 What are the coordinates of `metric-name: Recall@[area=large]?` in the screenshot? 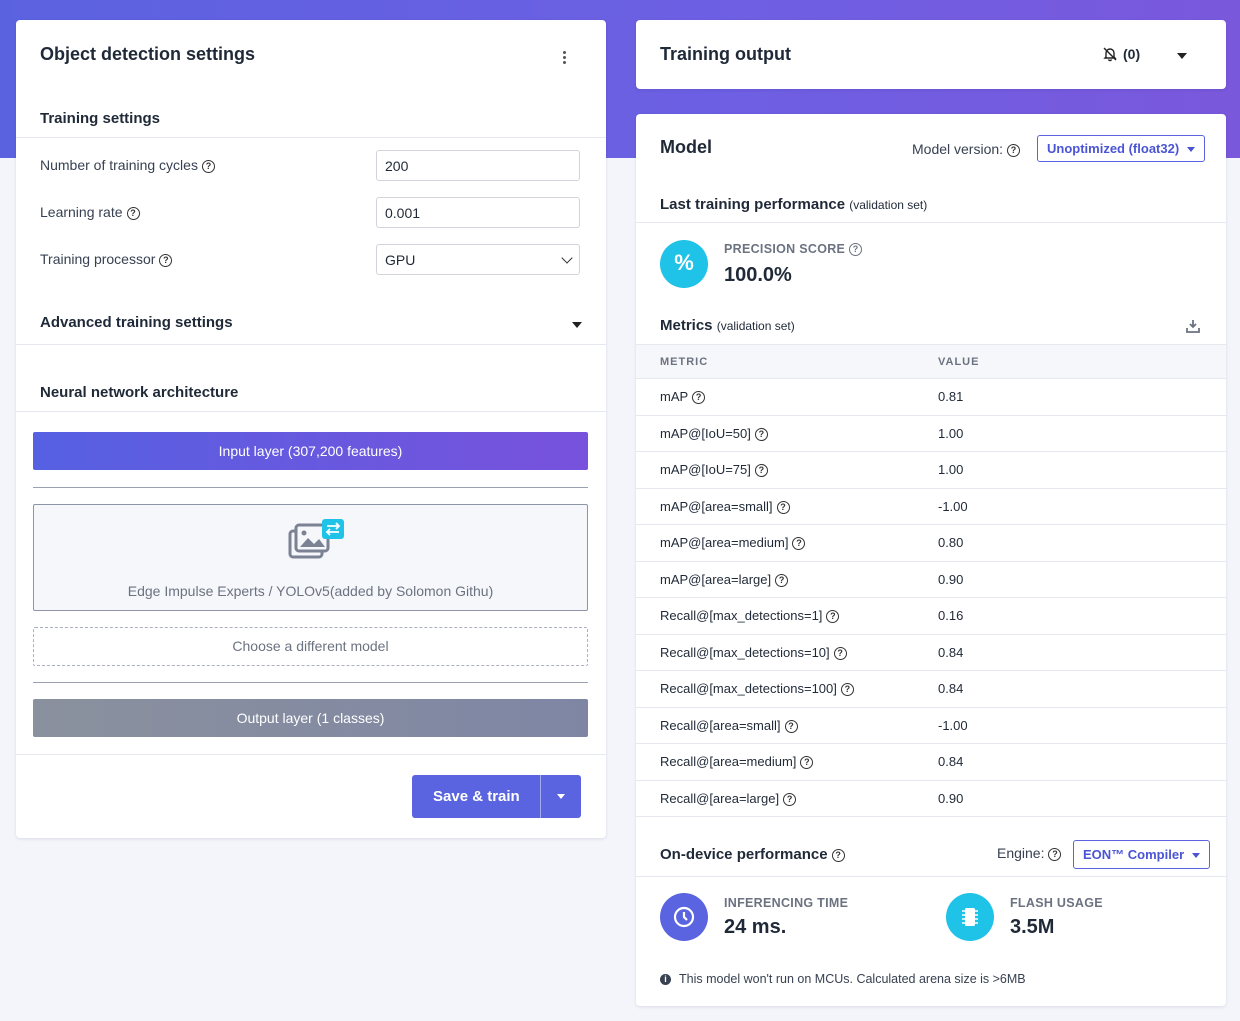 It's located at (787, 798).